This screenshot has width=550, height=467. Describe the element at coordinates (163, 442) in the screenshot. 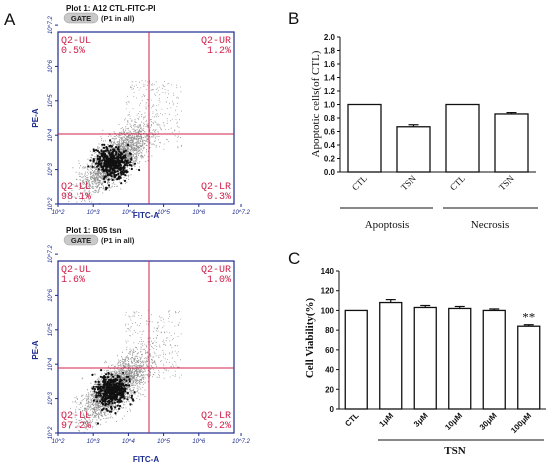

I see `x-tick-label: 10^5` at that location.